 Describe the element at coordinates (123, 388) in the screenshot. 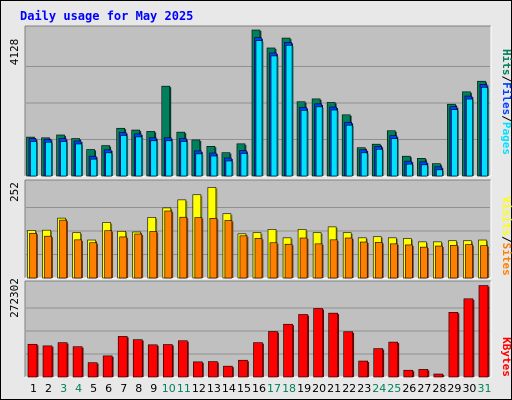

I see `day-tick-label: 7` at that location.